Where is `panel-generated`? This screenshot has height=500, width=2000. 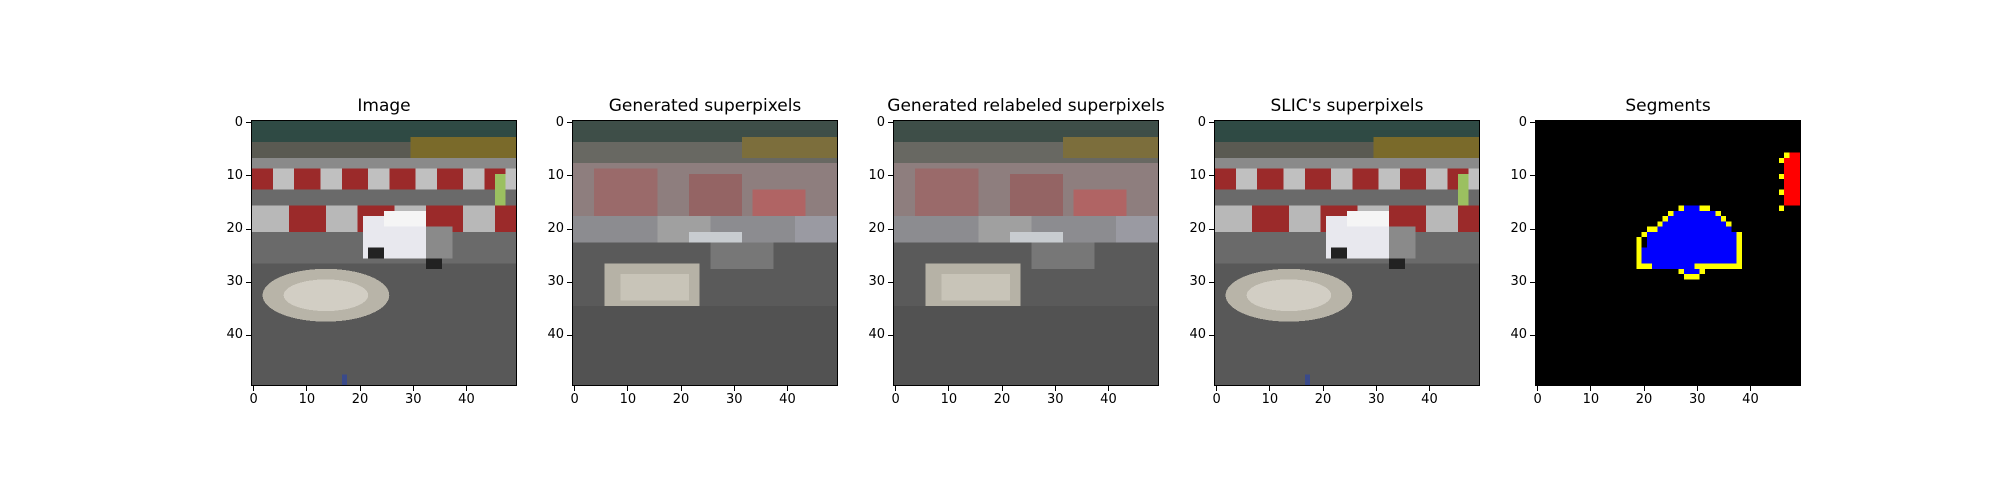 panel-generated is located at coordinates (705, 253).